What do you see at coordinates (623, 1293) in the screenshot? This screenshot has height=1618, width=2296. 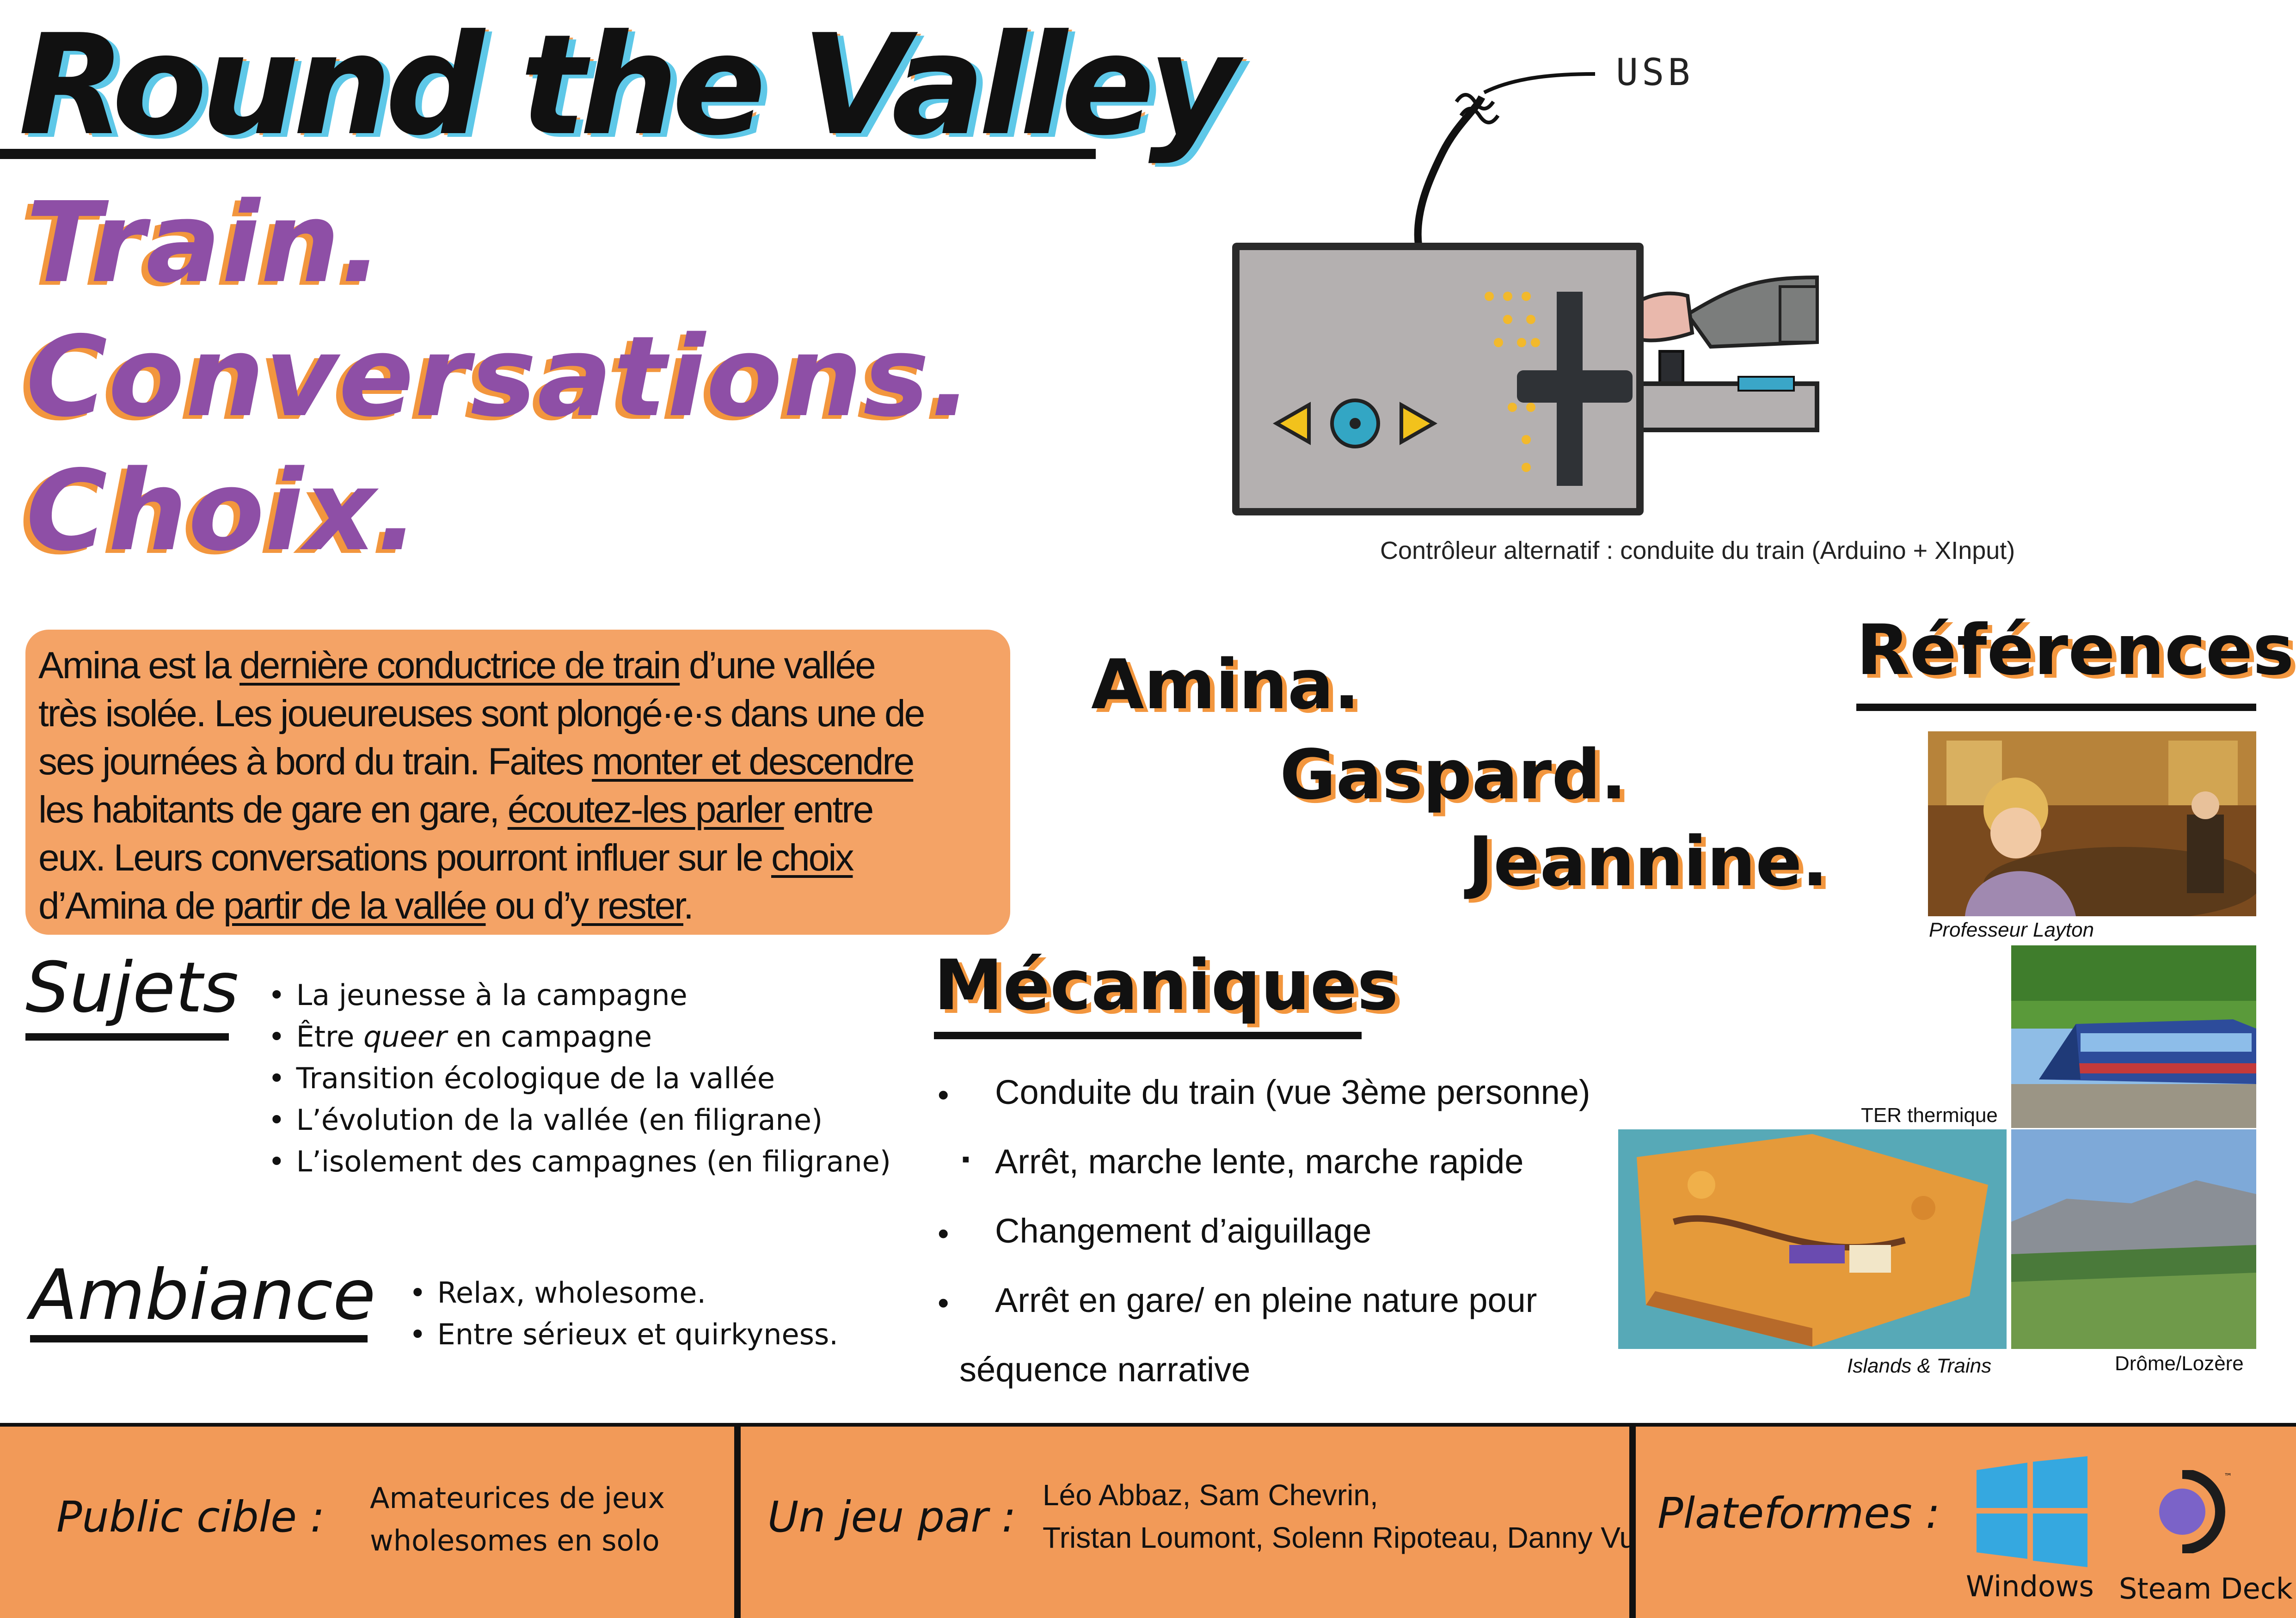 I see `list-item: Relax, wholesome.` at bounding box center [623, 1293].